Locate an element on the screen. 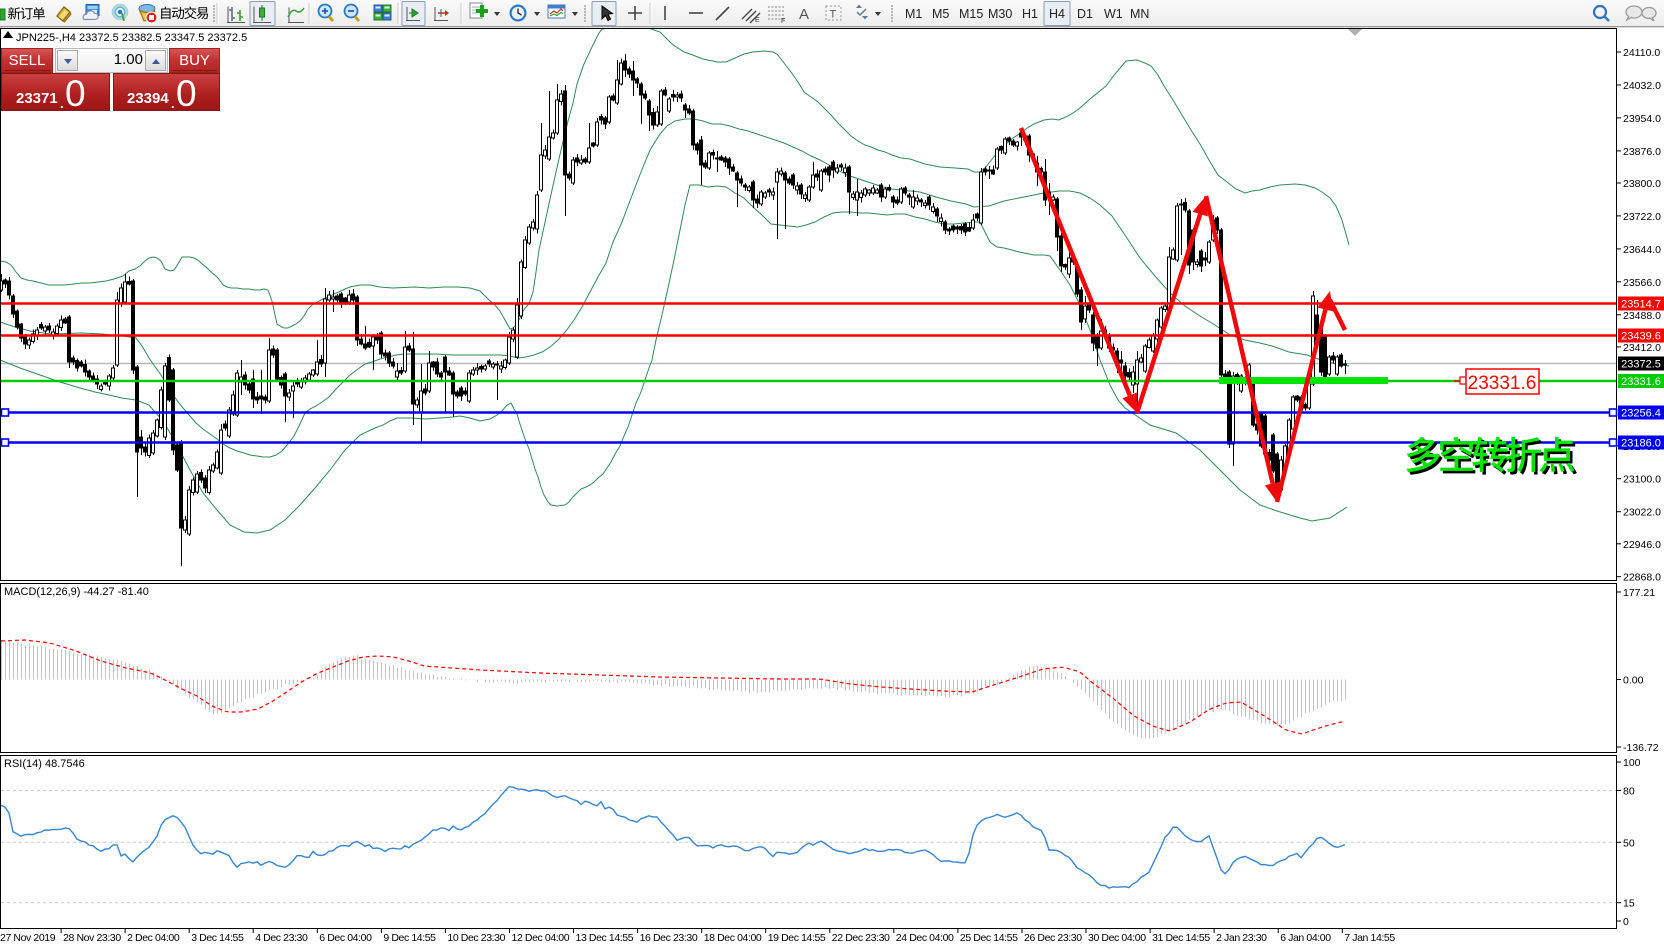  svg-text: MN is located at coordinates (1139, 14).